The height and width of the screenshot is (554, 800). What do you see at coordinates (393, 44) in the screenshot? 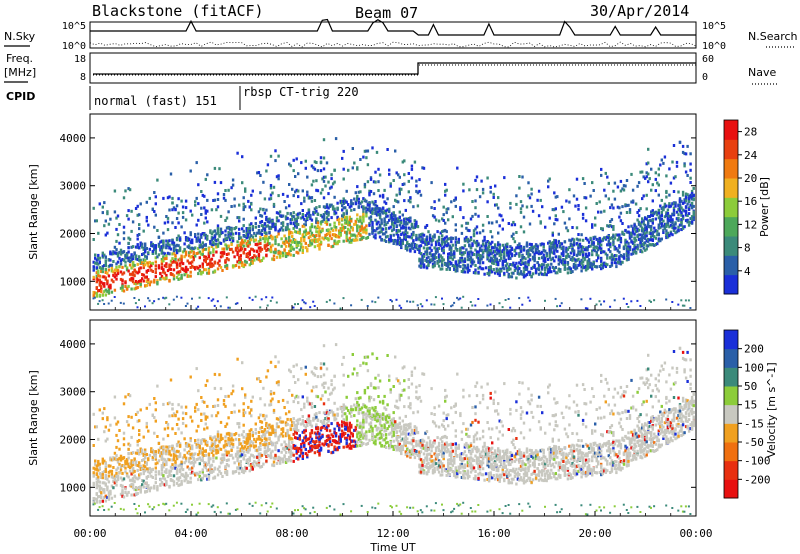
I see `nsearch-trace` at bounding box center [393, 44].